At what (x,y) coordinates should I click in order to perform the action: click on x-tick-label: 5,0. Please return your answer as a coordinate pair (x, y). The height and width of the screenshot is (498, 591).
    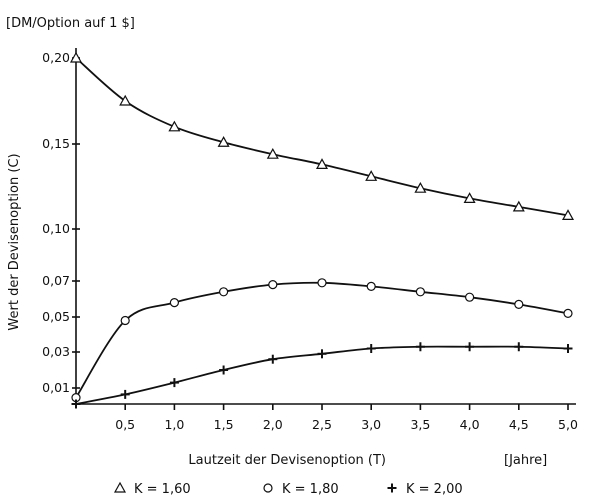
    Looking at the image, I should click on (568, 424).